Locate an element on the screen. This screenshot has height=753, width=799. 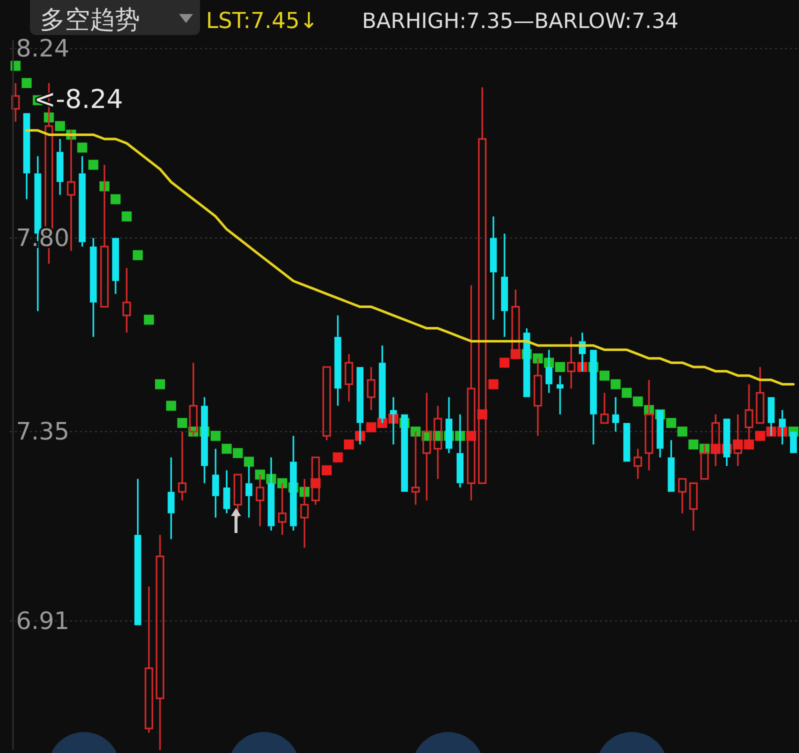
text: LST:7.45↓ is located at coordinates (262, 21).